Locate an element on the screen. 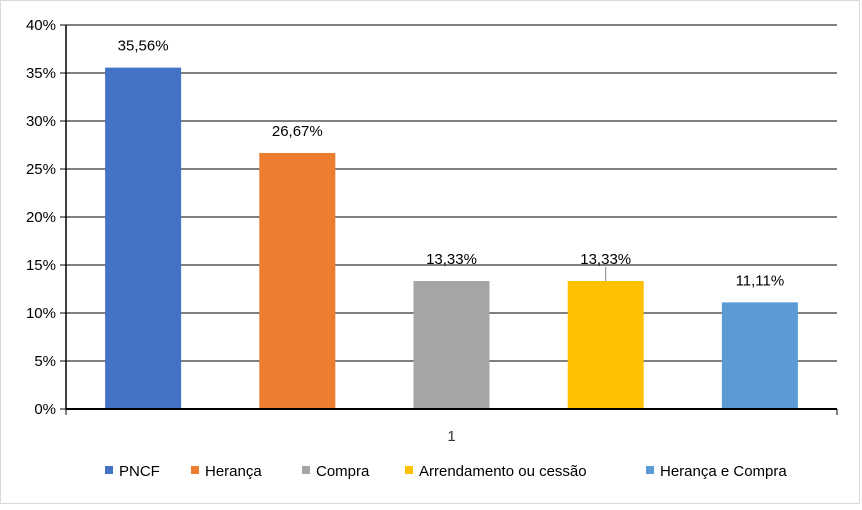 The image size is (862, 510). legend-entry: Herança e Compra is located at coordinates (723, 471).